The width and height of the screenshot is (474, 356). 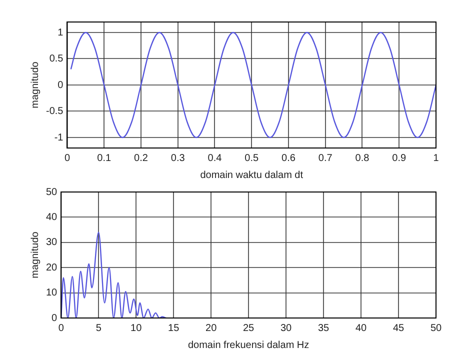 What do you see at coordinates (52, 242) in the screenshot?
I see `y-tick-label: 30` at bounding box center [52, 242].